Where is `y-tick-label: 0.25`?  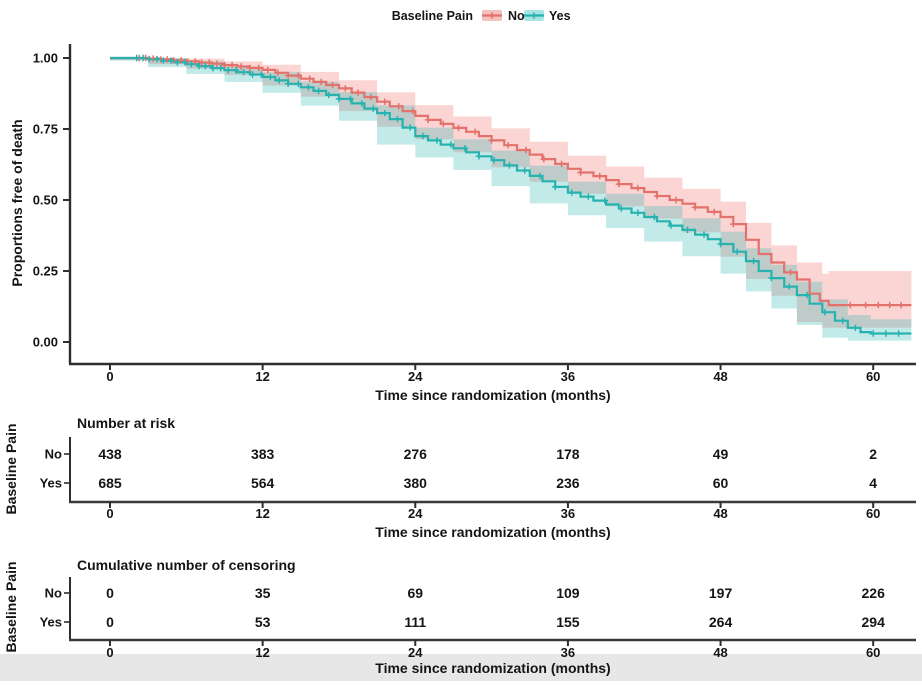
y-tick-label: 0.25 is located at coordinates (45, 271).